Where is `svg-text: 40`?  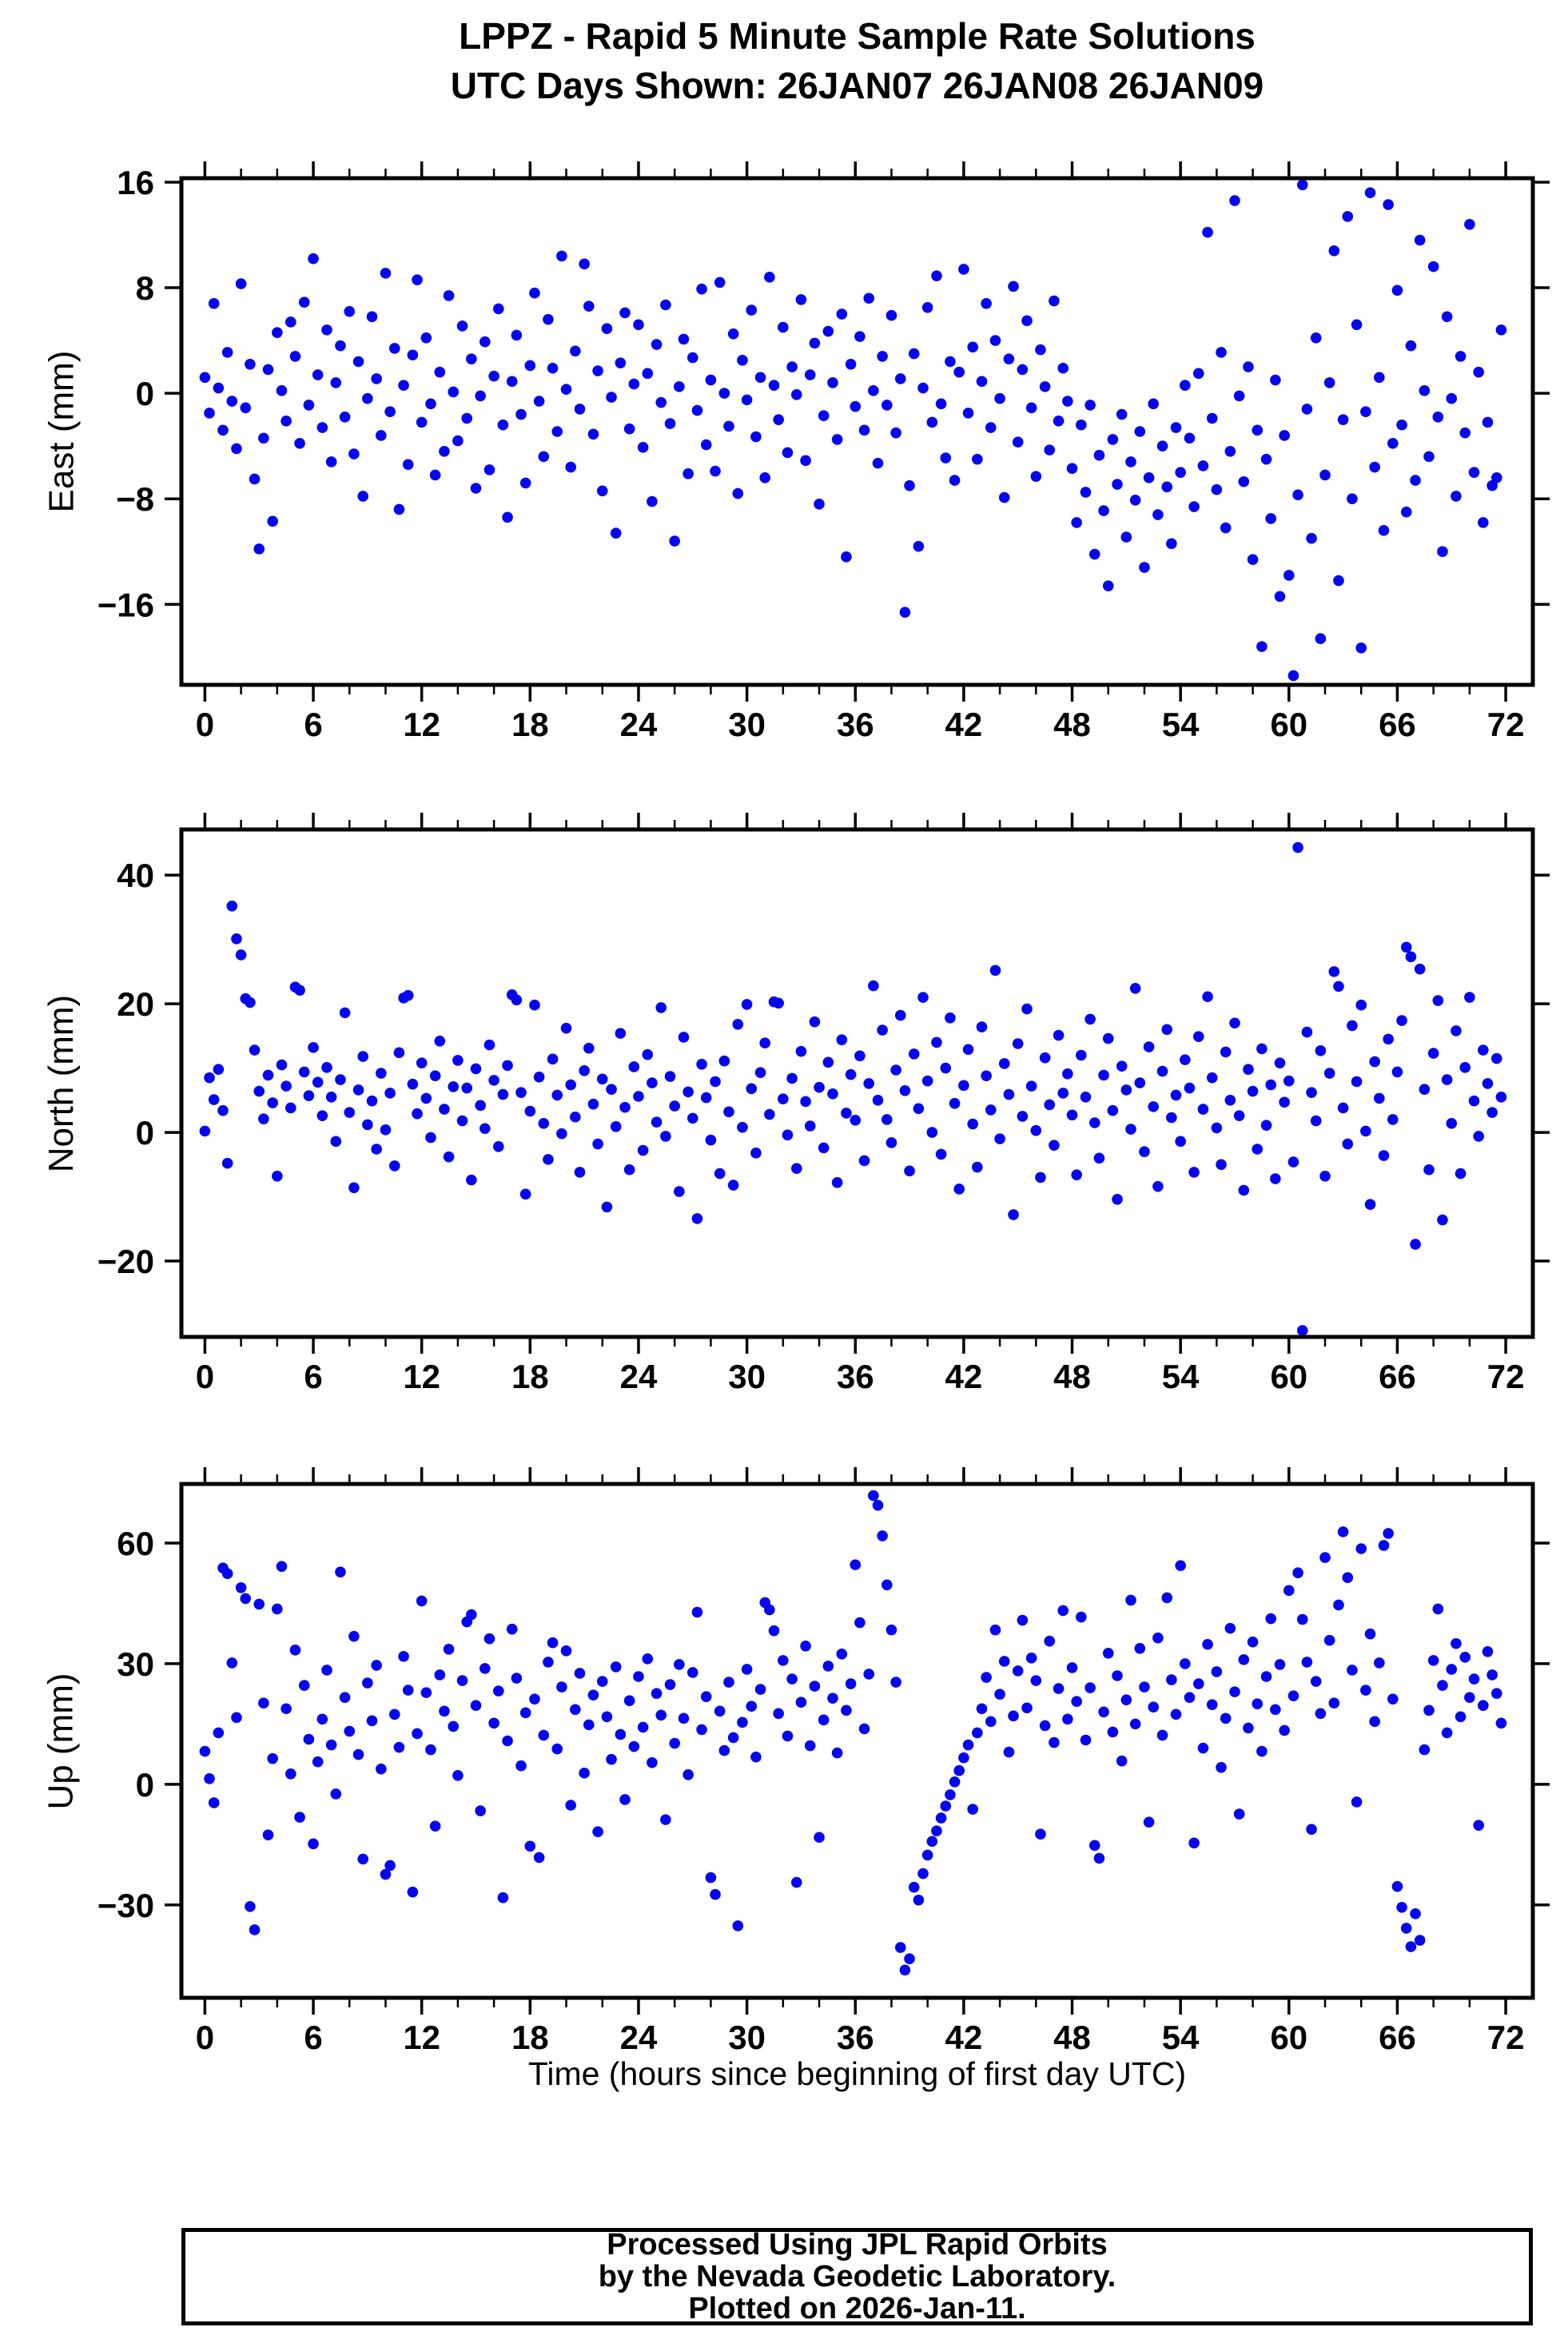
svg-text: 40 is located at coordinates (135, 876).